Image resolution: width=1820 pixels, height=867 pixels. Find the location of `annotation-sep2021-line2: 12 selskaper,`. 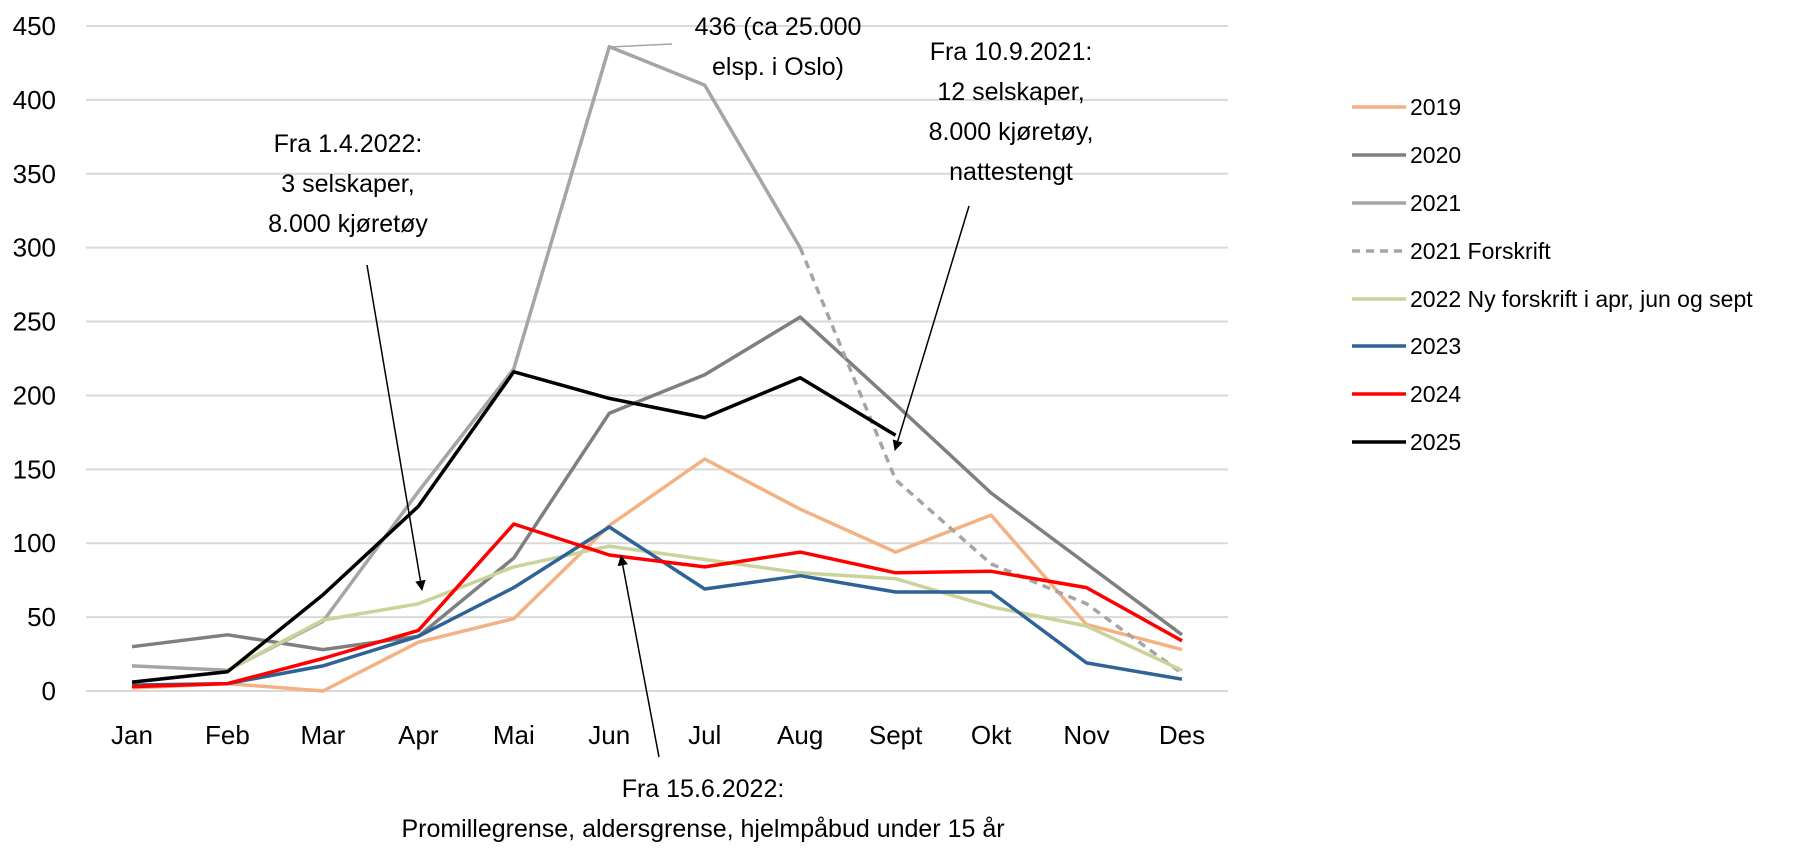

annotation-sep2021-line2: 12 selskaper, is located at coordinates (1010, 92).